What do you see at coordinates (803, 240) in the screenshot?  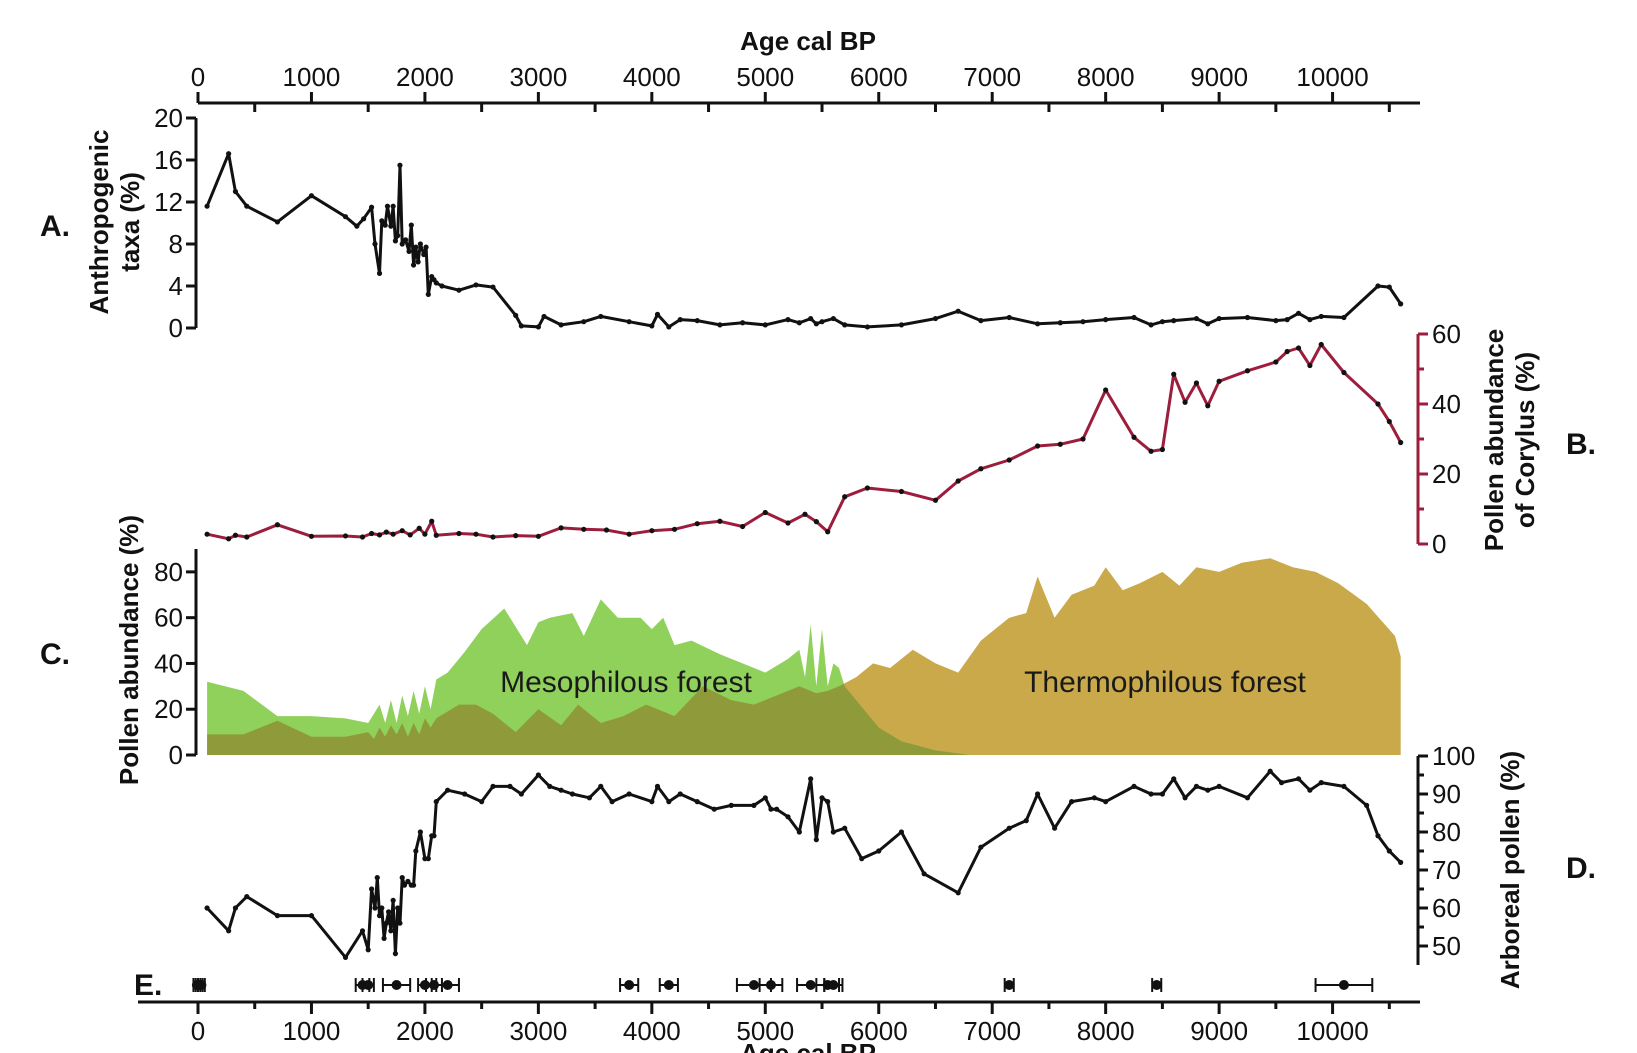 I see `anthropogenic-line` at bounding box center [803, 240].